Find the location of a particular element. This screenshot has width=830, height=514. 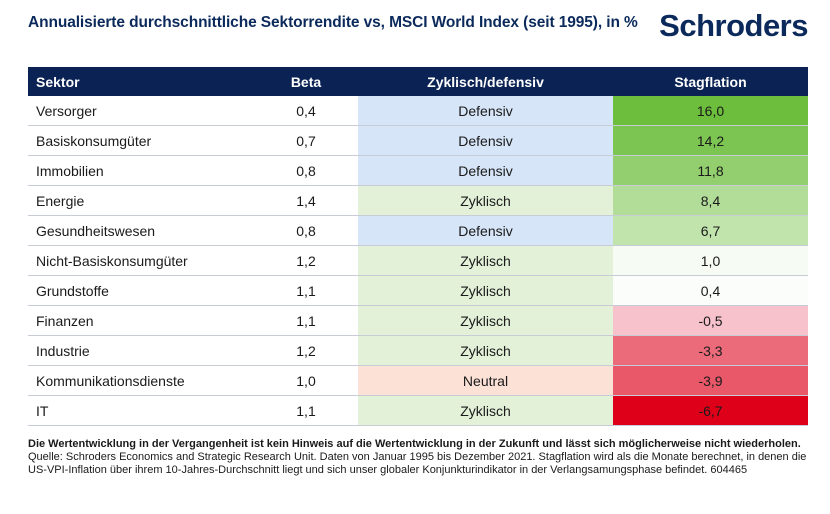

table-row: Finanzen 1,1 Zyklisch -0,5 is located at coordinates (418, 320).